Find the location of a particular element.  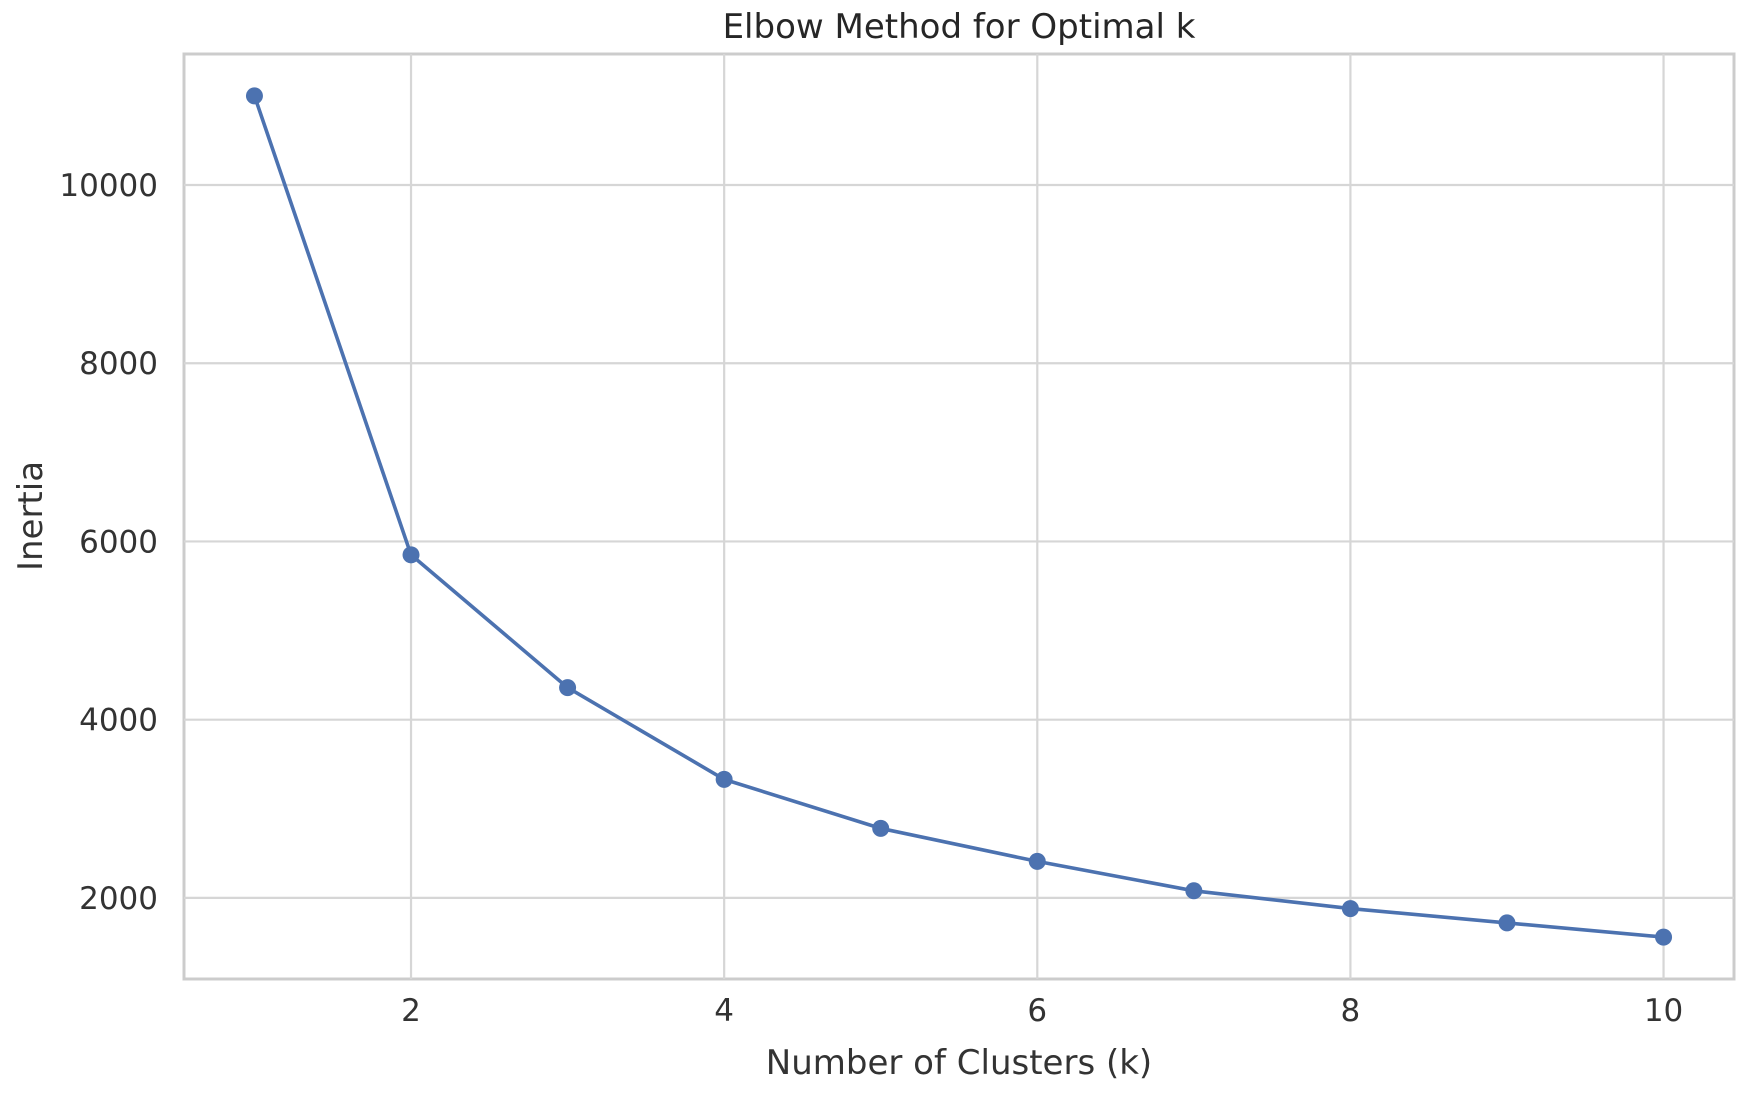

y-tick-label: 2000 is located at coordinates (118, 899).